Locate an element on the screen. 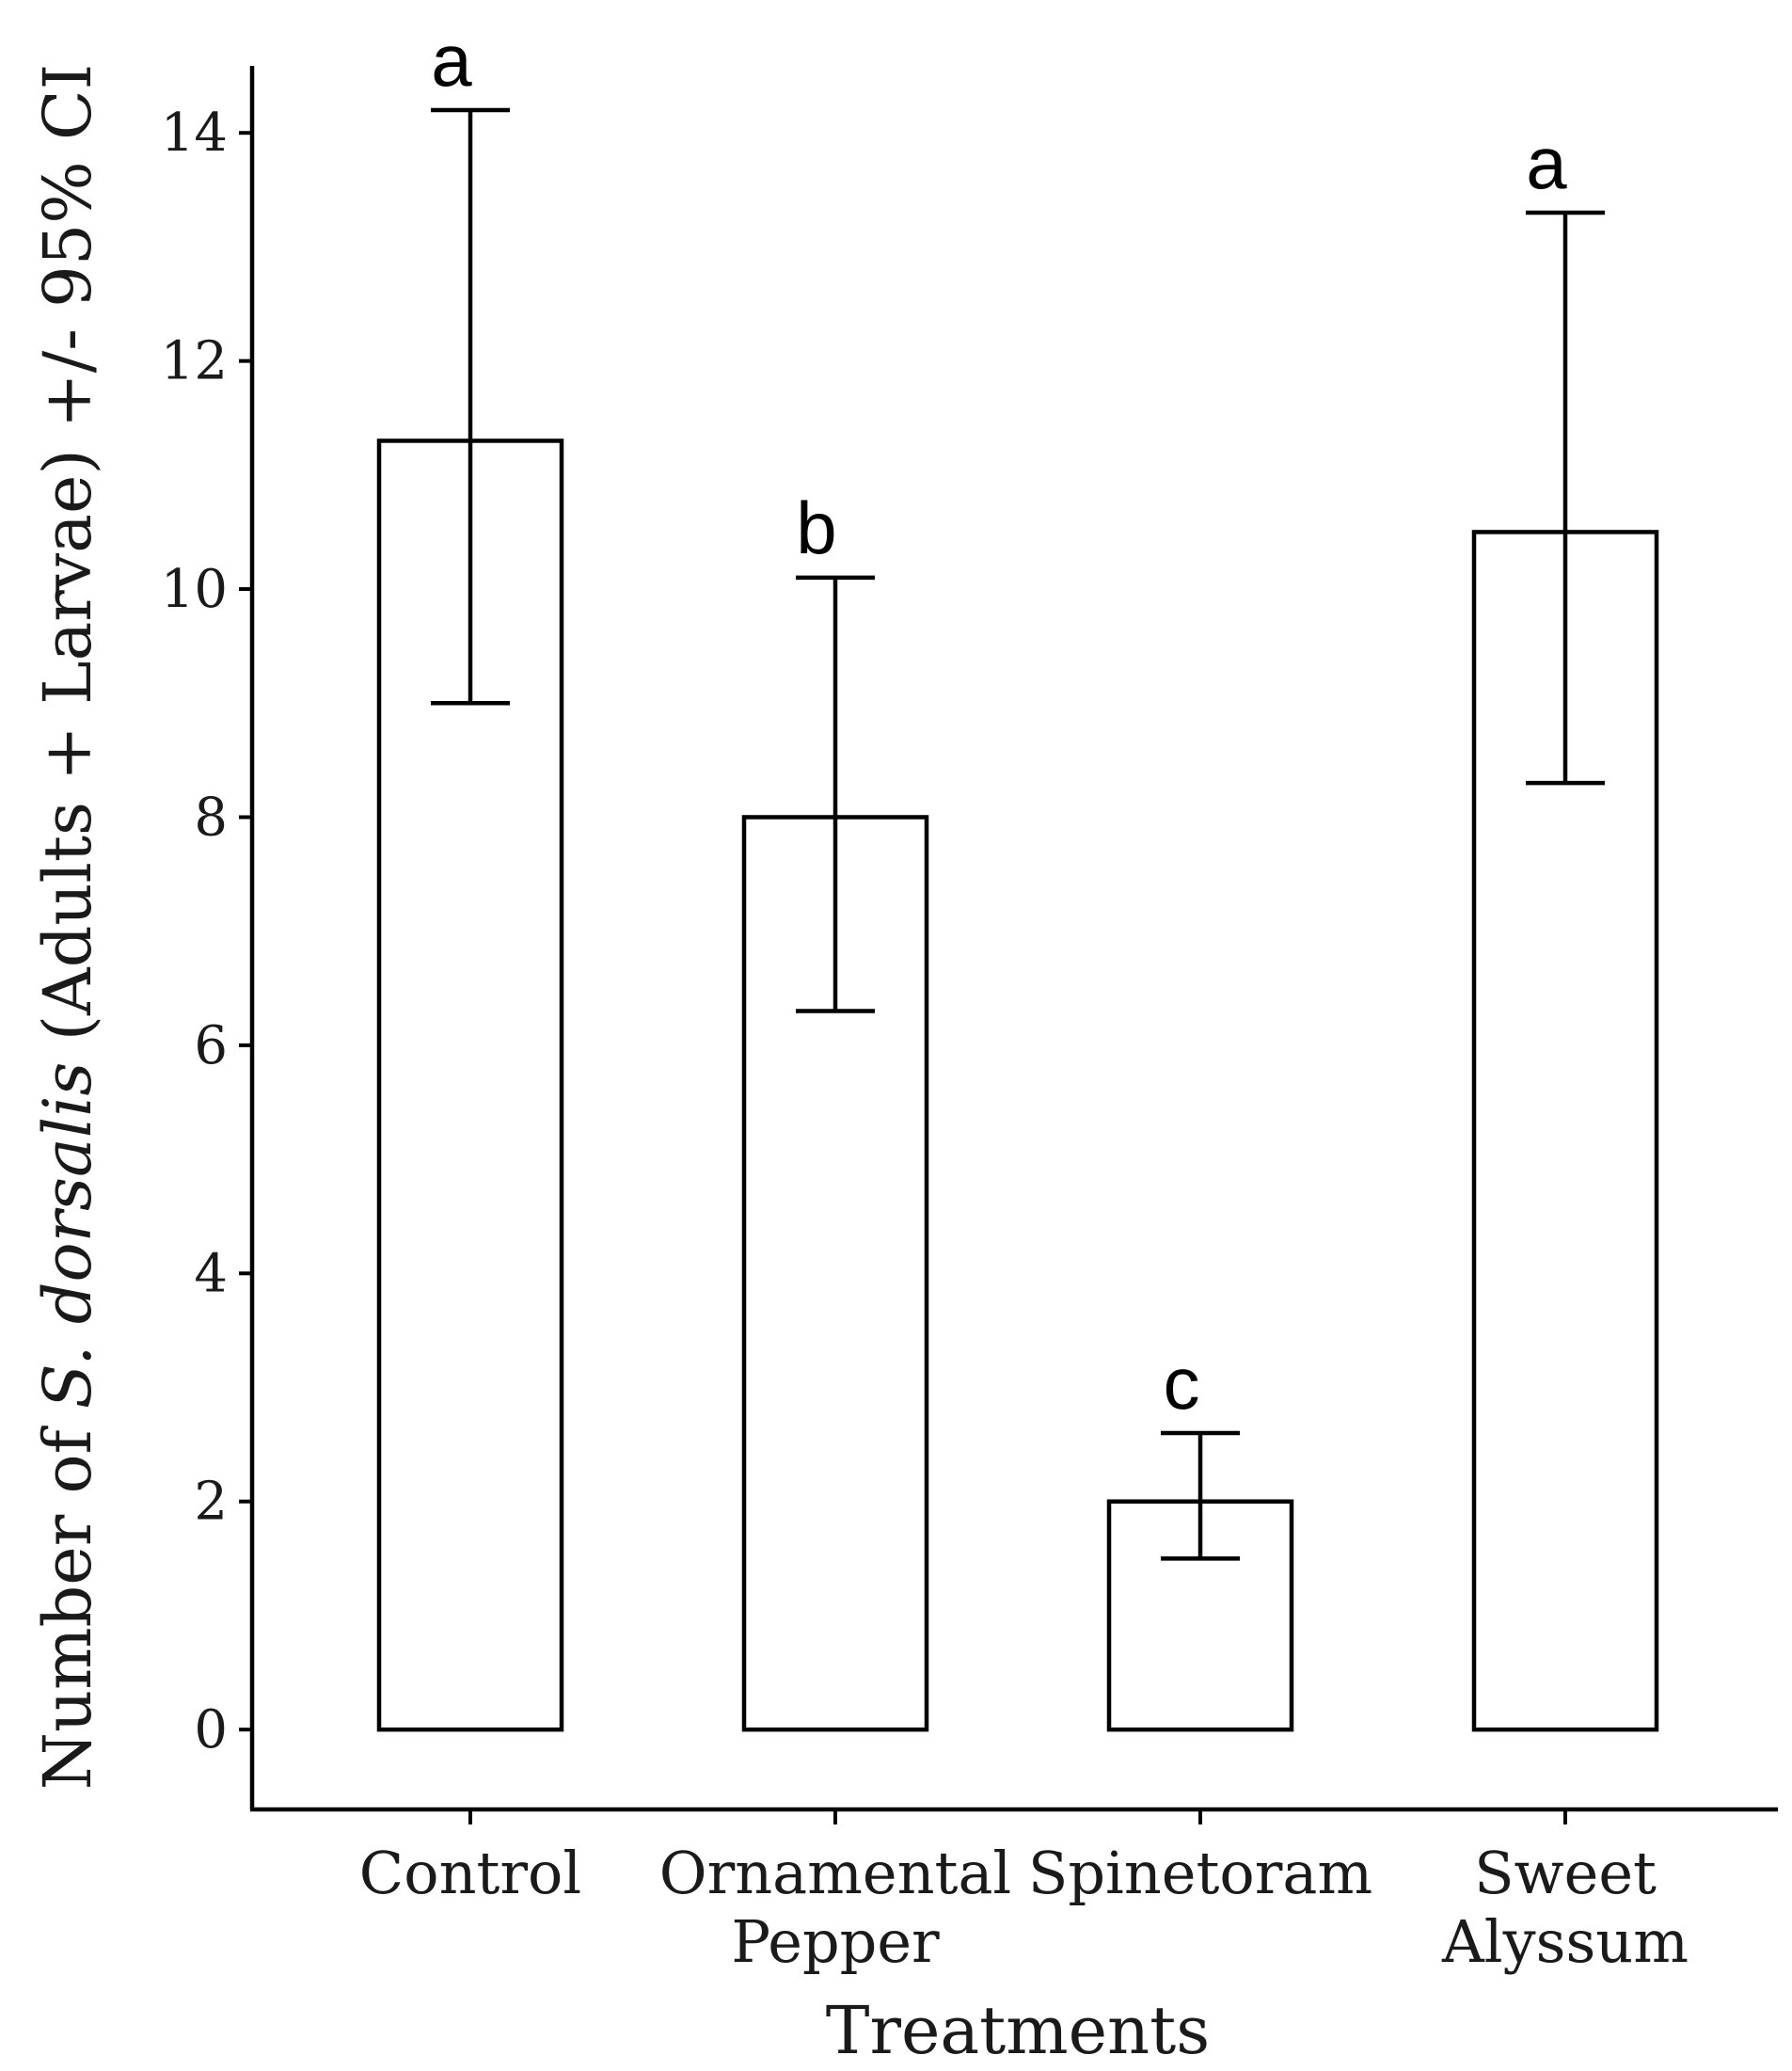  significance-letter: b is located at coordinates (816, 528).